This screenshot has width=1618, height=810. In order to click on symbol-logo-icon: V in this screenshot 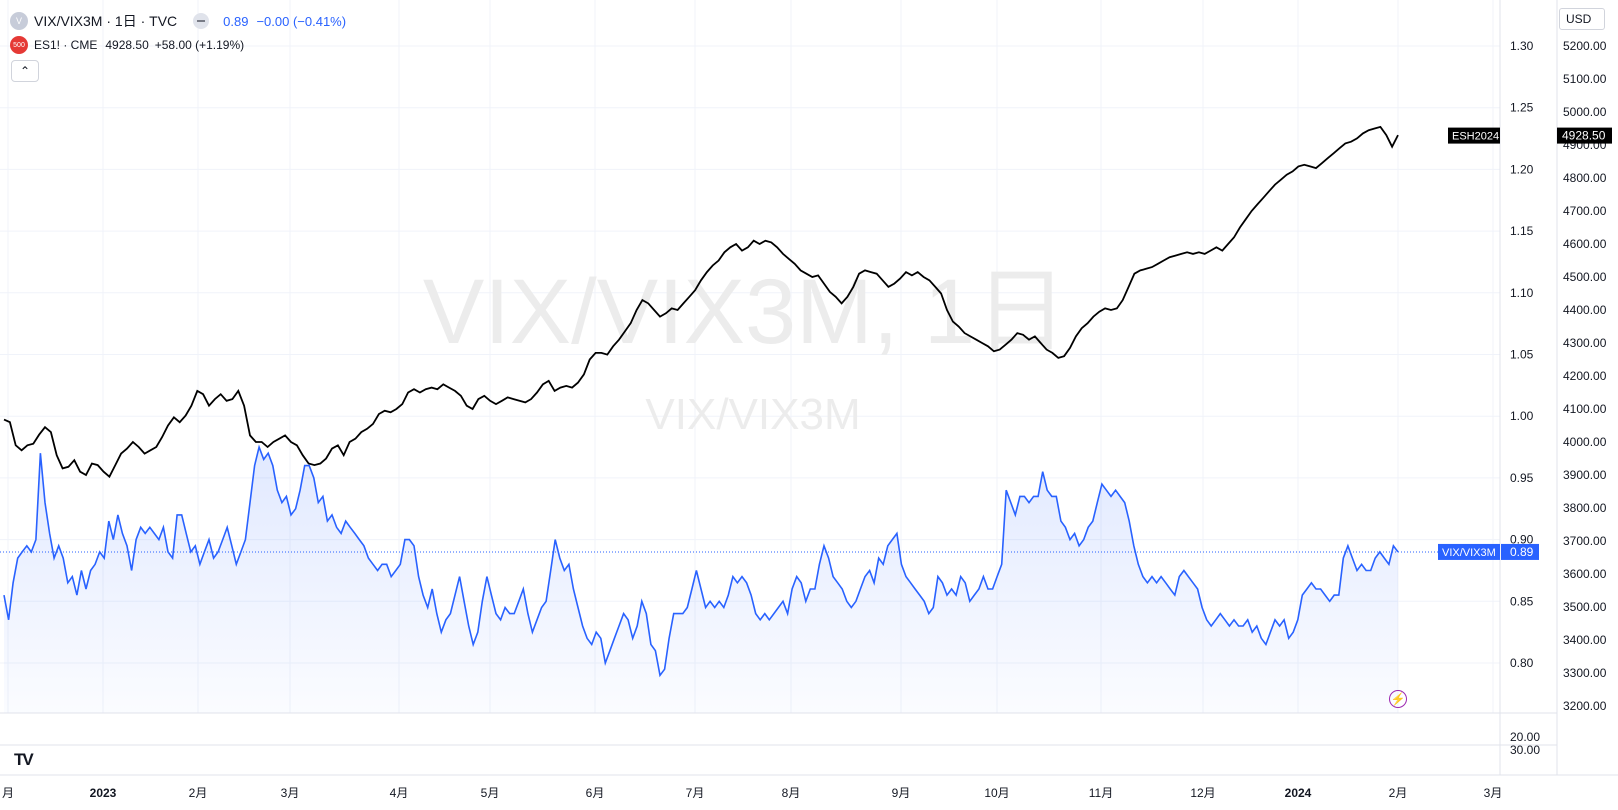, I will do `click(19, 21)`.